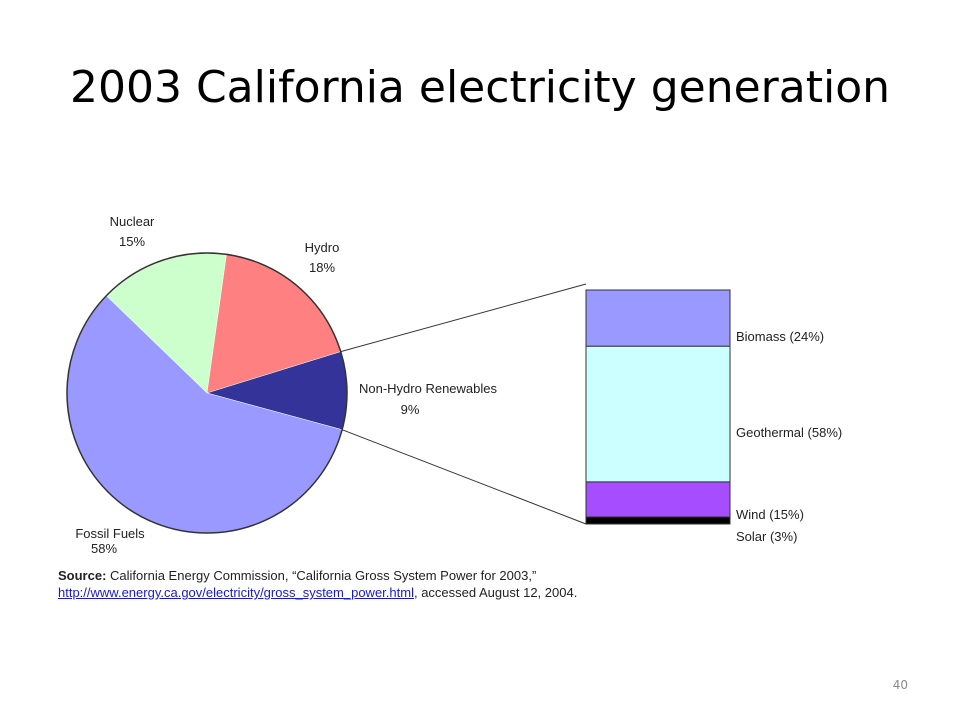 This screenshot has width=960, height=720. Describe the element at coordinates (428, 388) in the screenshot. I see `pie-label-renewables: Non-Hydro Renewables` at that location.